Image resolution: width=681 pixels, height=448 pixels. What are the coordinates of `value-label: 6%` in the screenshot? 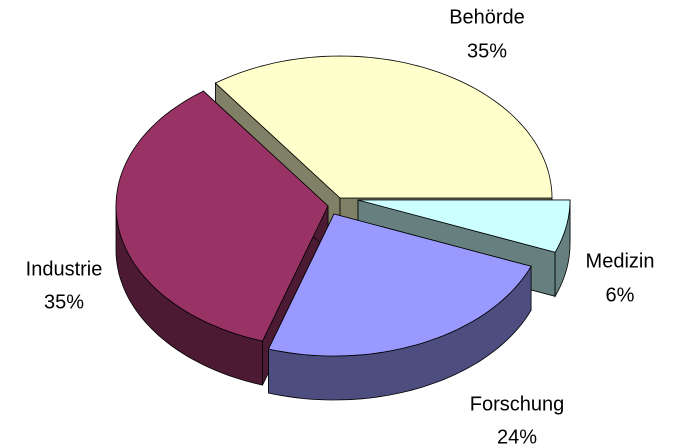 It's located at (620, 295).